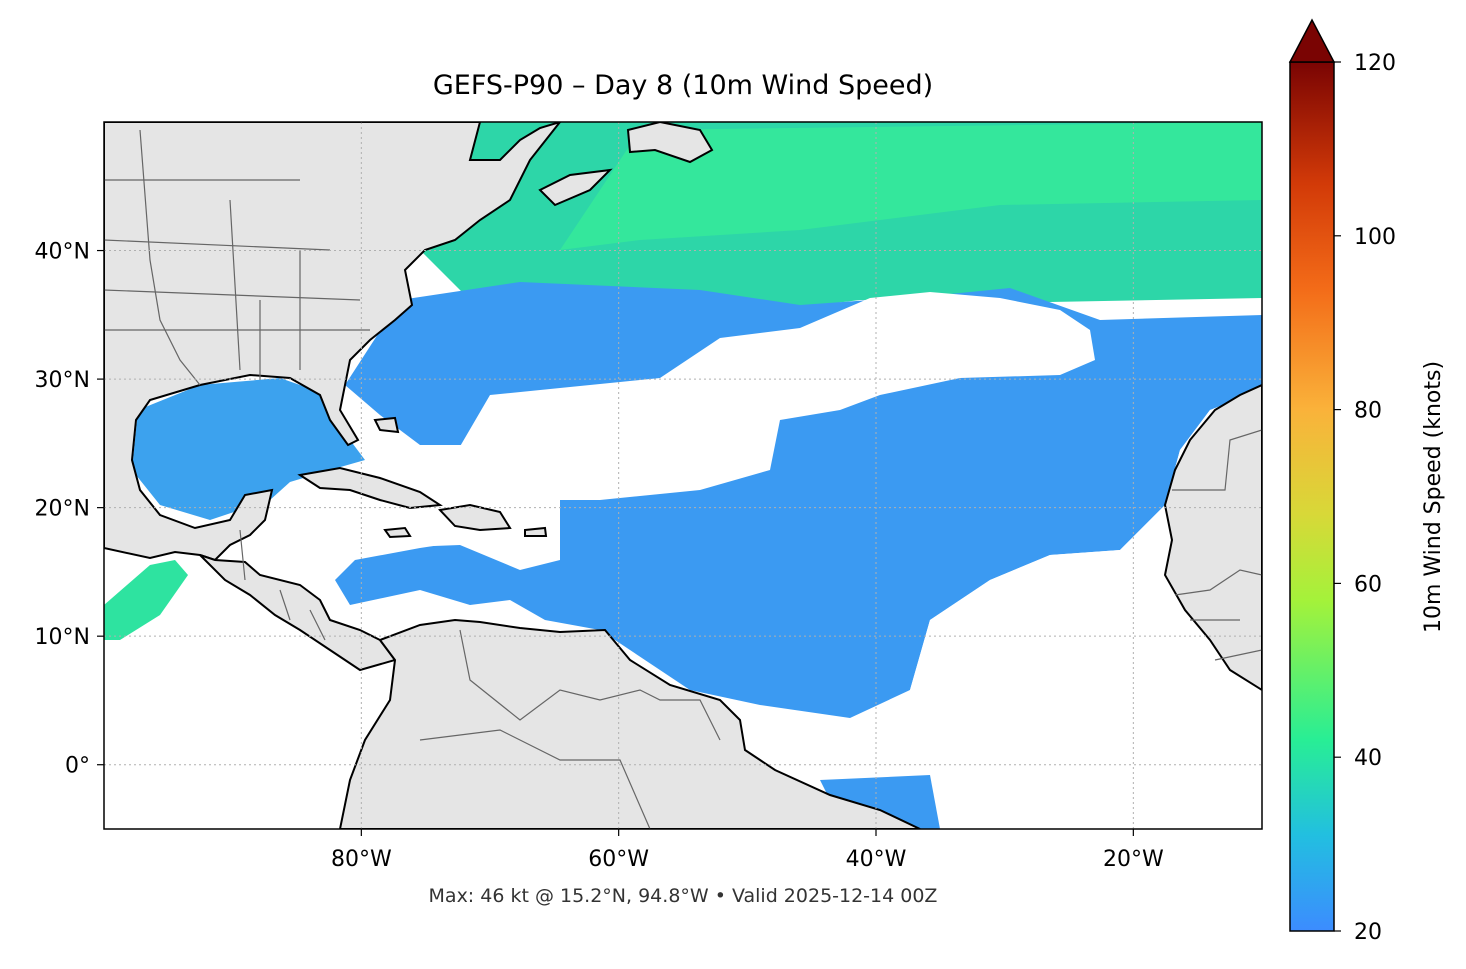 This screenshot has width=1466, height=969. I want to click on north-america, so click(333, 342).